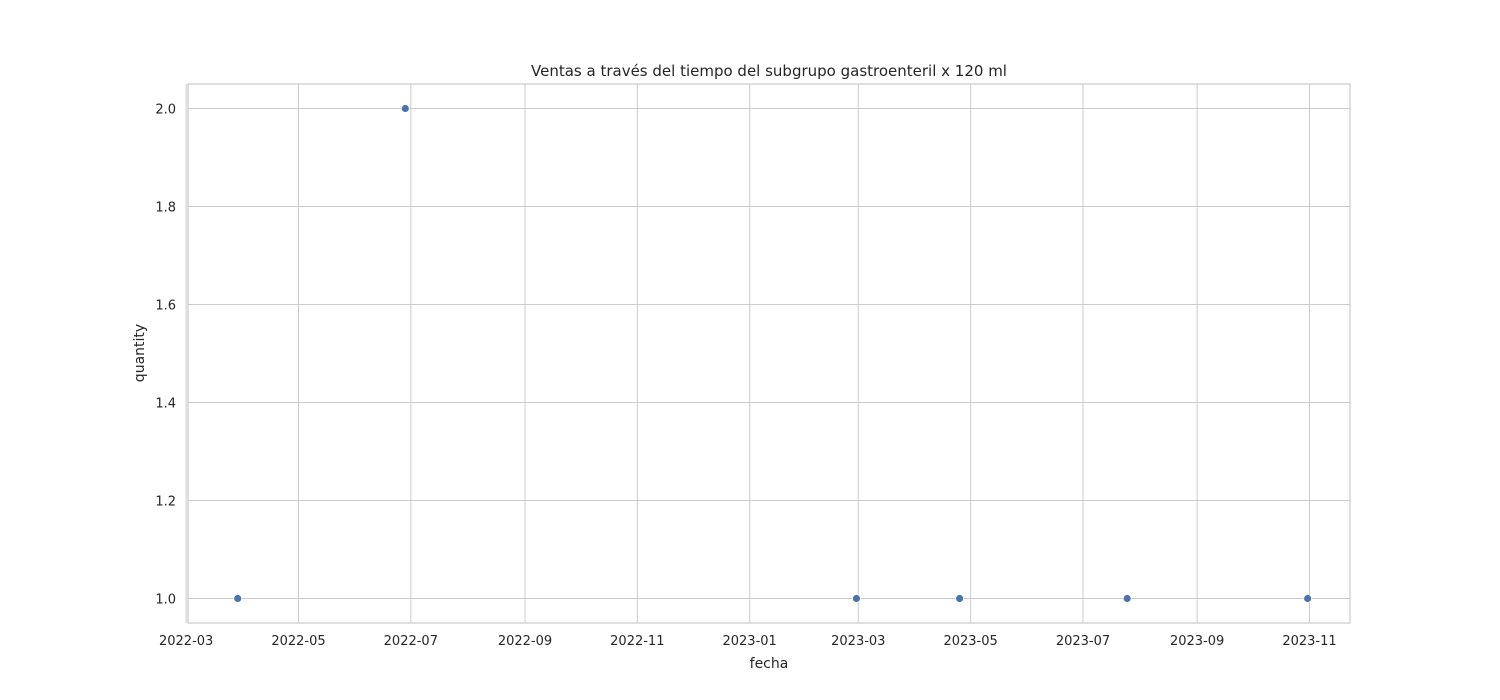 Image resolution: width=1500 pixels, height=700 pixels. What do you see at coordinates (165, 502) in the screenshot?
I see `y-tick-label: 1.2` at bounding box center [165, 502].